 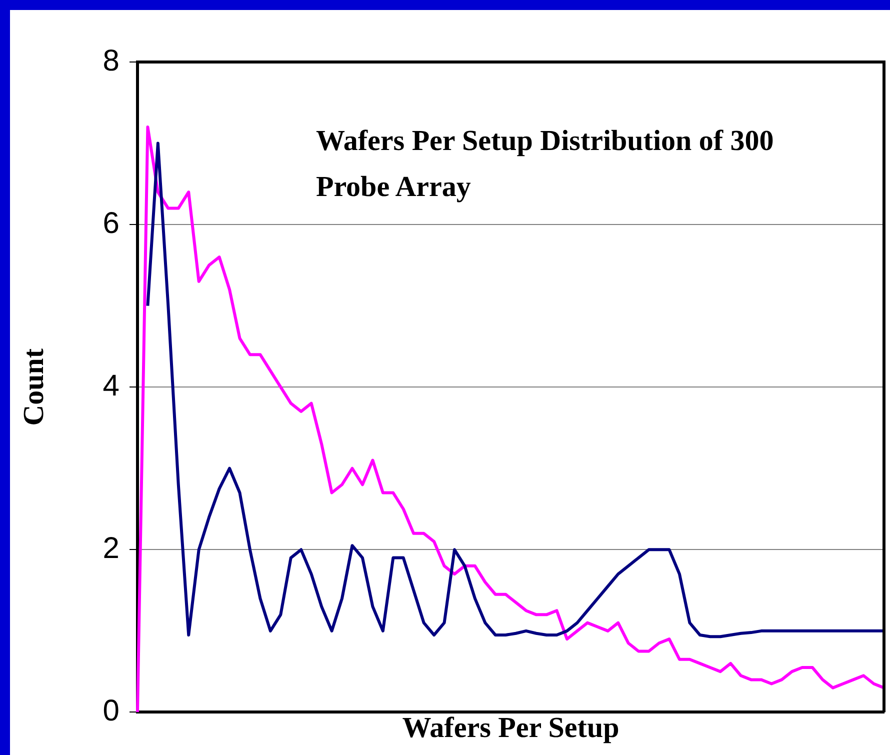 What do you see at coordinates (111, 548) in the screenshot?
I see `y-tick-label: 2` at bounding box center [111, 548].